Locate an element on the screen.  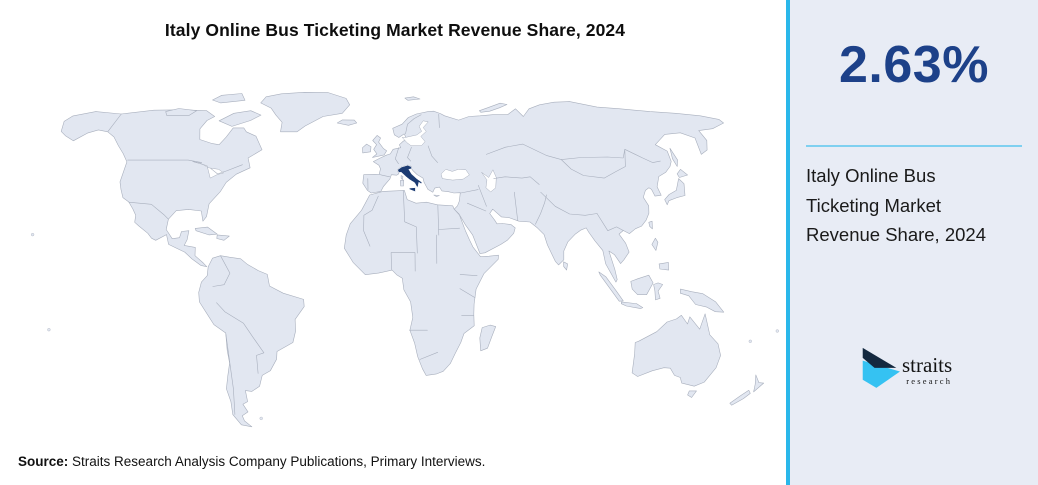
straits-research-logo: straits research is located at coordinates (906, 367).